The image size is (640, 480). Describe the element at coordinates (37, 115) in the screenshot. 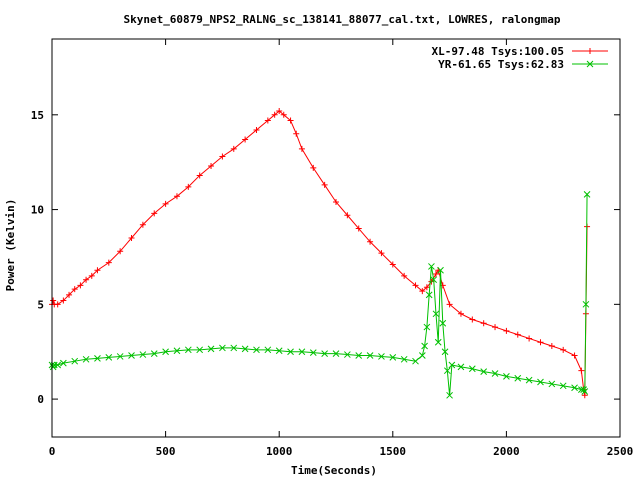

I see `y-tick-label: 15` at that location.